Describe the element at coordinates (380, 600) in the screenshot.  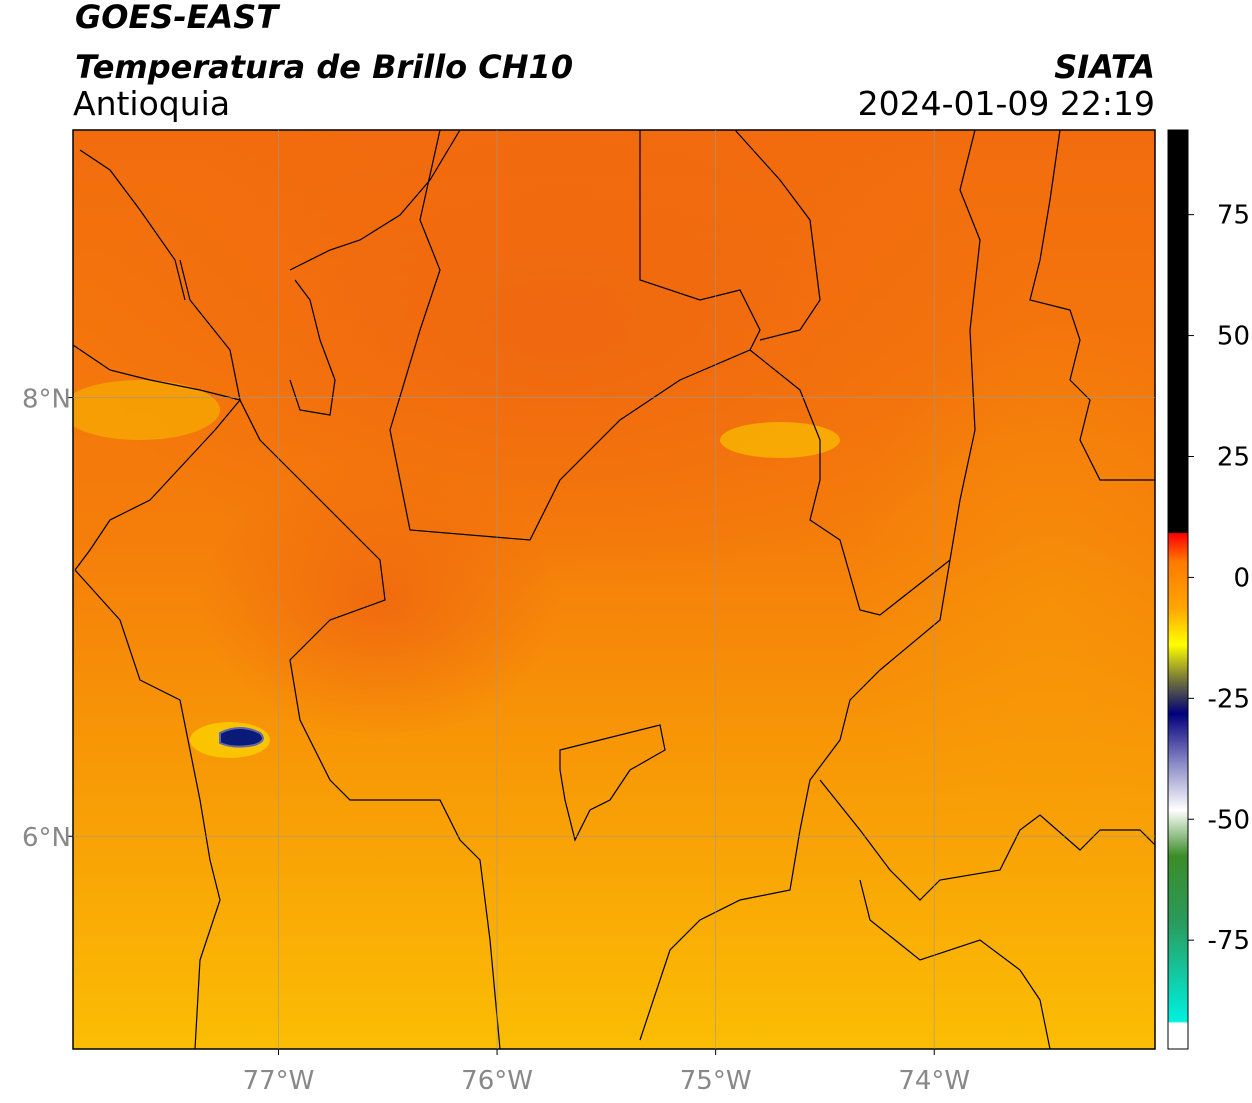
I see `warm-region` at that location.